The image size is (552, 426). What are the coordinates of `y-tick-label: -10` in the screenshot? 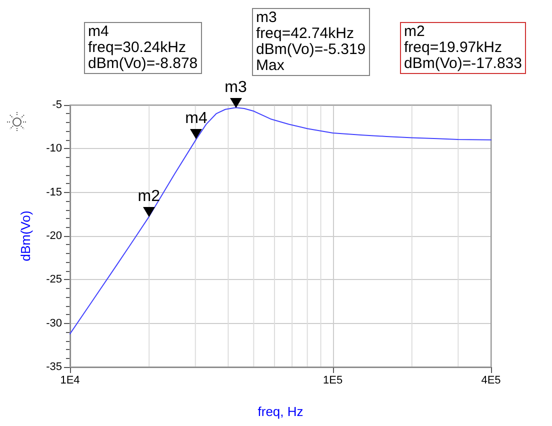 It's located at (54, 148).